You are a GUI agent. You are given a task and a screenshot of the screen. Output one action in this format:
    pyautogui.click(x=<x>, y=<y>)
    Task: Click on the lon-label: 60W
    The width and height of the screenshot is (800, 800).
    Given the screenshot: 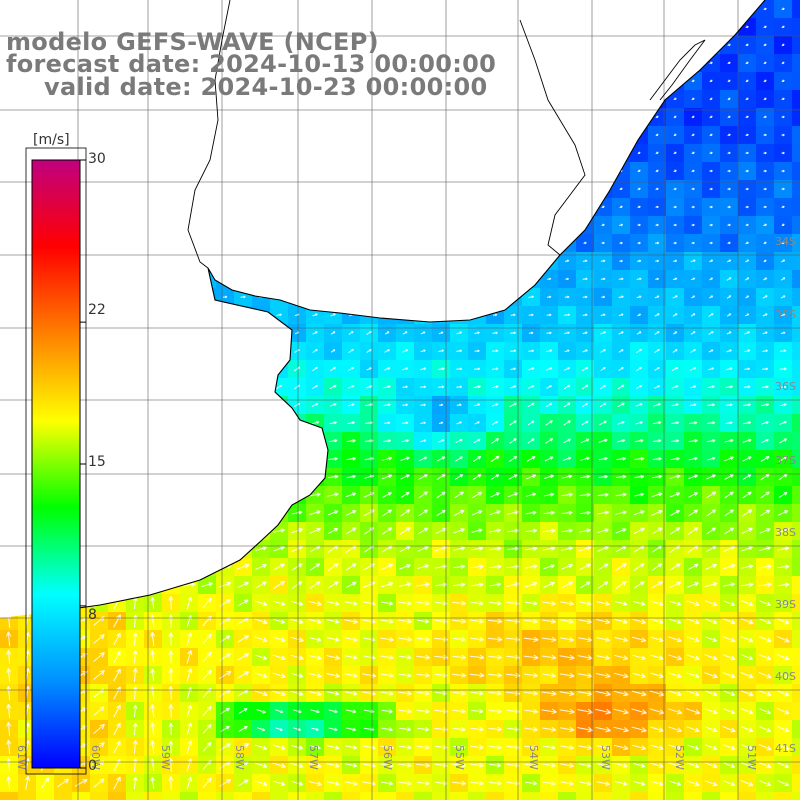 What is the action you would take?
    pyautogui.click(x=95, y=757)
    